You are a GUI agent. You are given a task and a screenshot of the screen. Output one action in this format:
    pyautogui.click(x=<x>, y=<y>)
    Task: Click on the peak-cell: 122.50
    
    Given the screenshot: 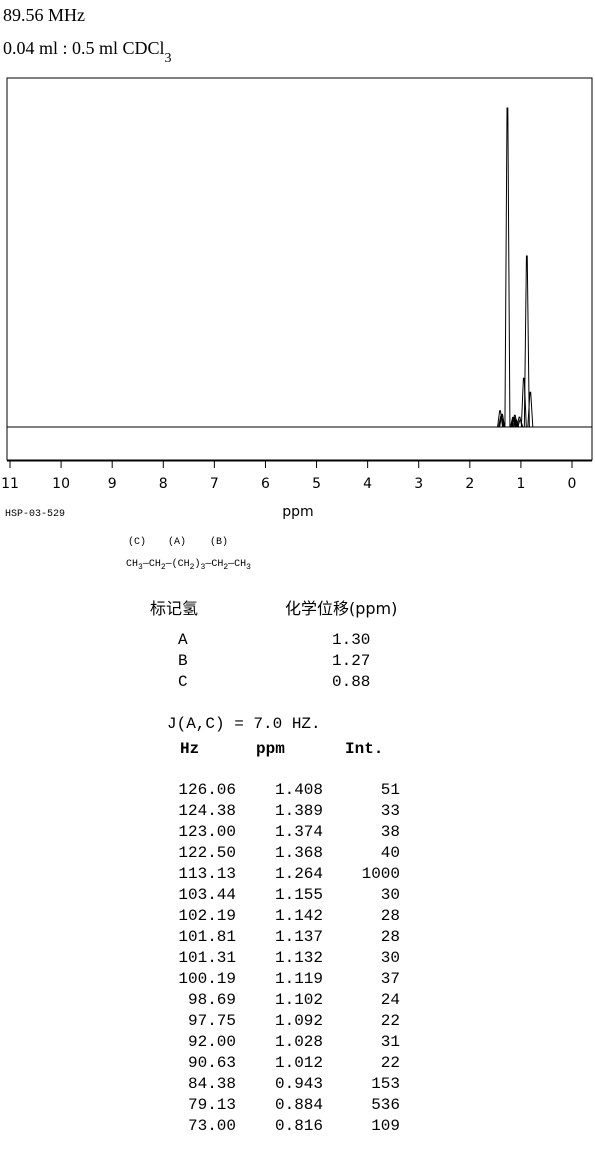 What is the action you would take?
    pyautogui.click(x=207, y=853)
    